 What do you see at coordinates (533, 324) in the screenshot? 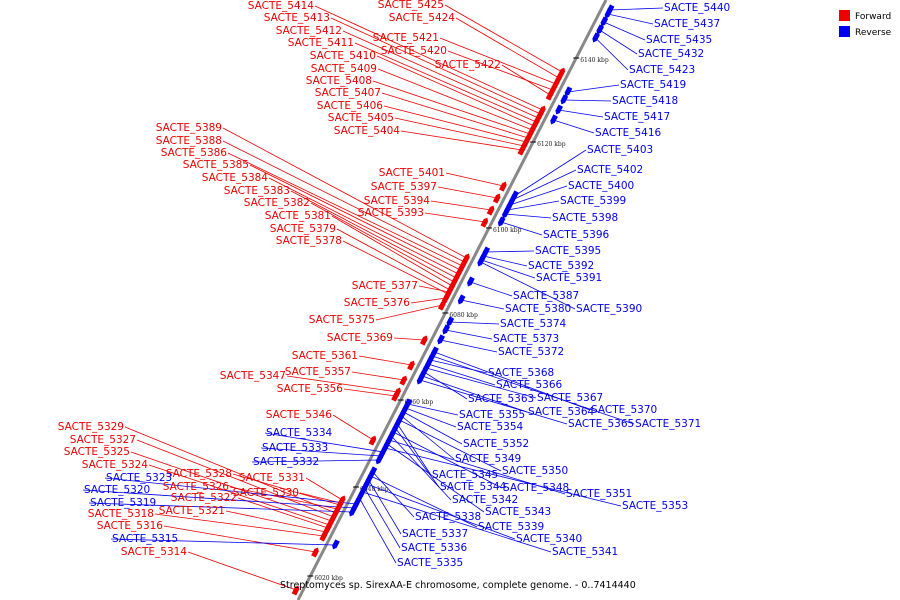
I see `reverse-gene-label: SACTE_5374` at bounding box center [533, 324].